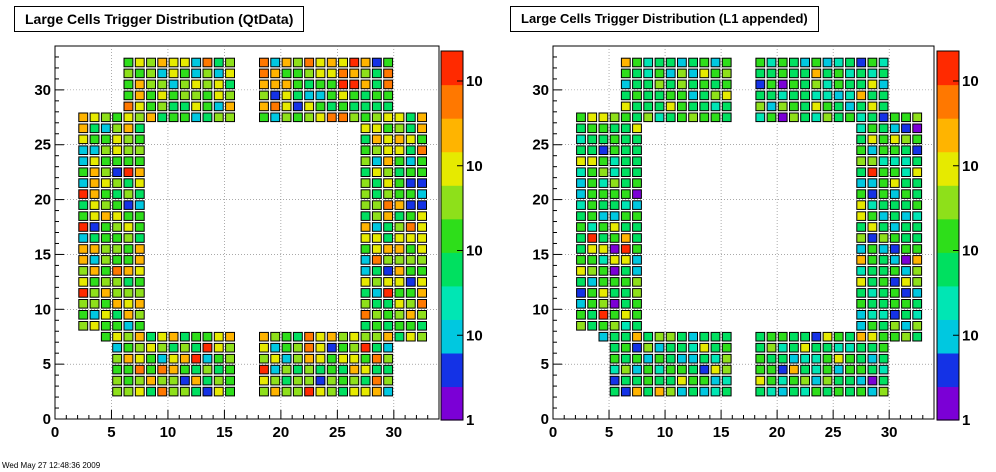 Image resolution: width=996 pixels, height=472 pixels. What do you see at coordinates (281, 432) in the screenshot?
I see `x-tick-label: 20` at bounding box center [281, 432].